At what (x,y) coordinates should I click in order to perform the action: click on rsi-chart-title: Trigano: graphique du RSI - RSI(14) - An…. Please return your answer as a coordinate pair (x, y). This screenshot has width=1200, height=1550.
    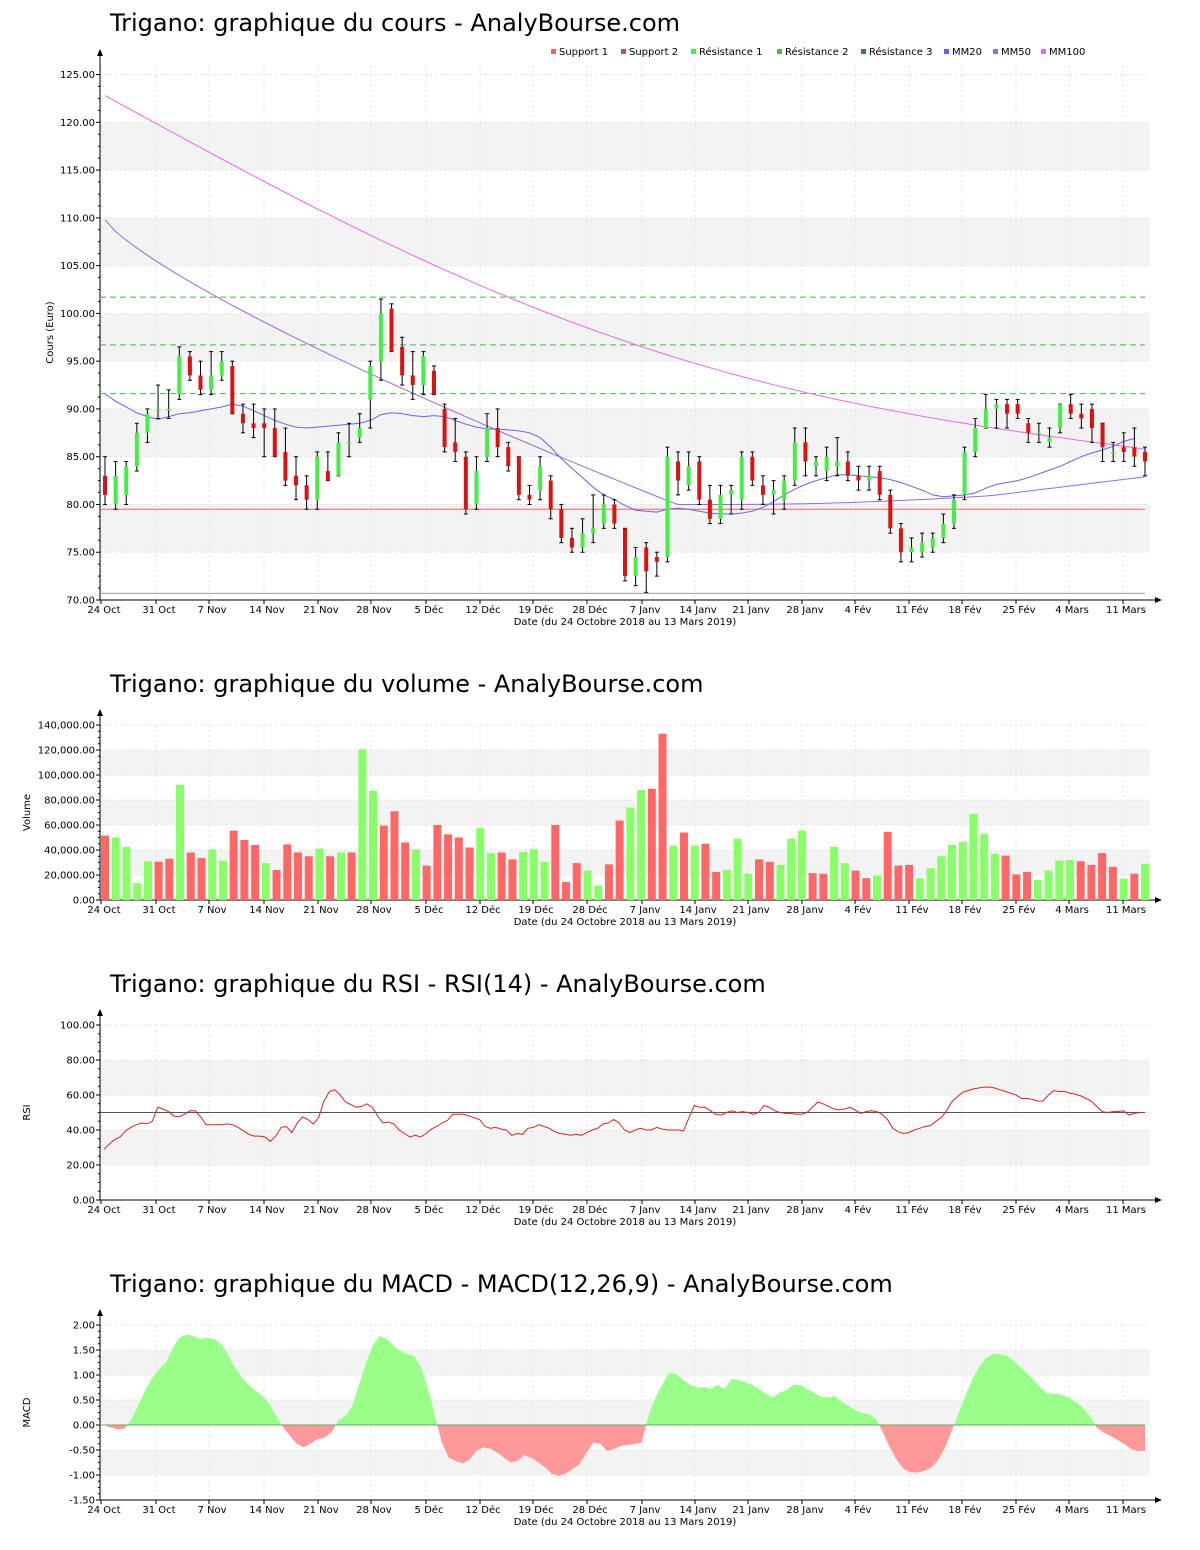
    Looking at the image, I should click on (438, 984).